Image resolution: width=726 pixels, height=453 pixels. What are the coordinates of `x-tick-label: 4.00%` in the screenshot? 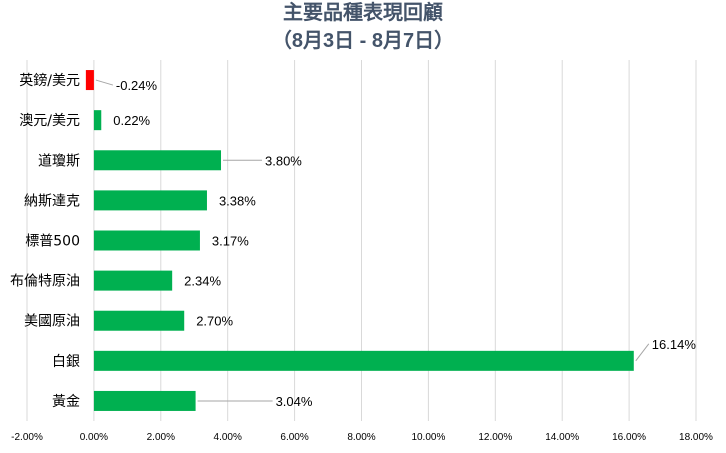 It's located at (228, 437).